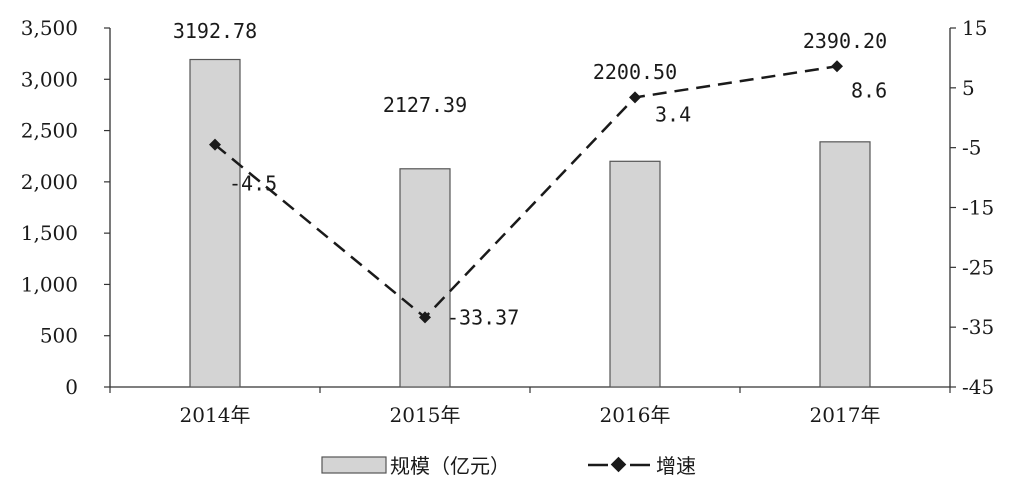 This screenshot has height=478, width=1011. I want to click on x-axis-ticks: 2014年 2015年 2016年 2017年, so click(530, 415).